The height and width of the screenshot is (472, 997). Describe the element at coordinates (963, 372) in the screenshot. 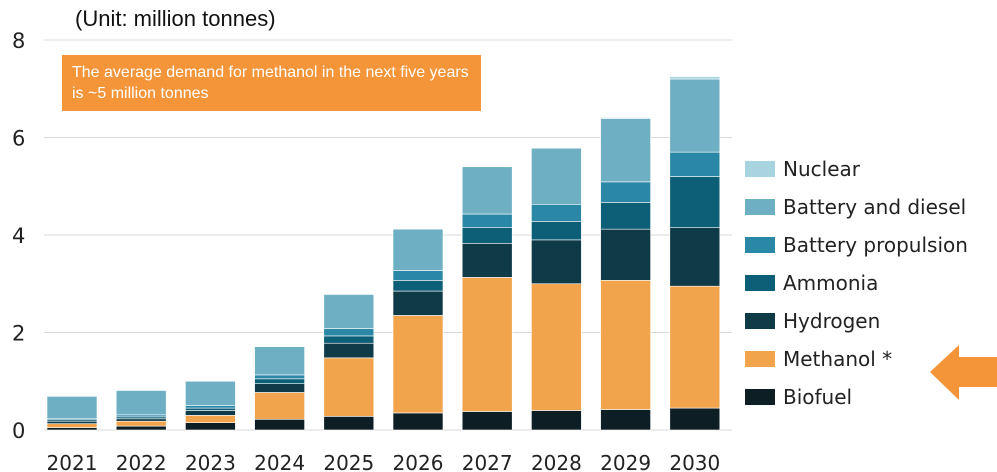

I see `highlight-arrow-icon` at that location.